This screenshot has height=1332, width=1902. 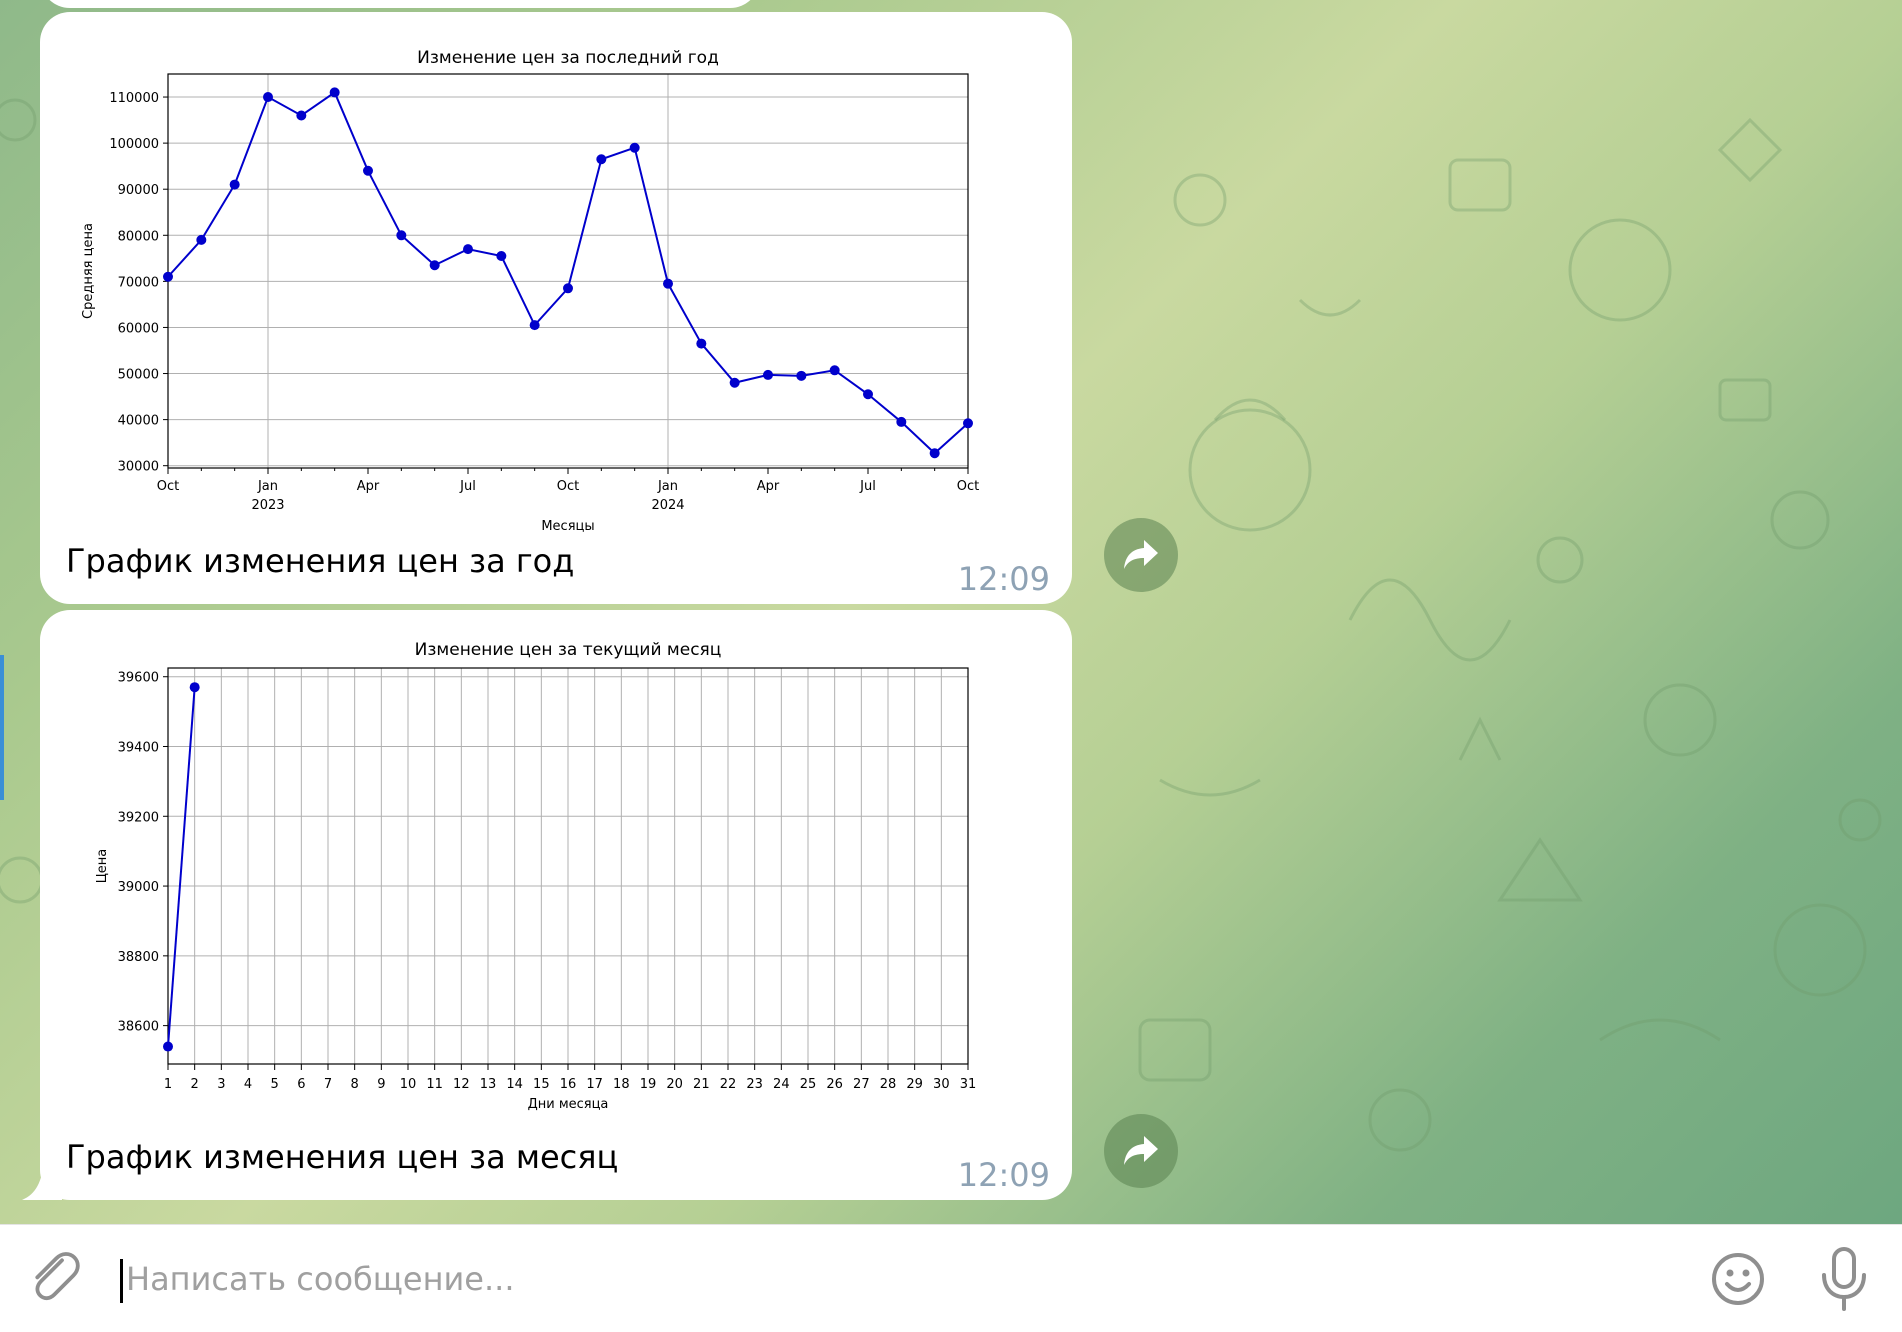 I want to click on chart-grid, so click(x=568, y=866).